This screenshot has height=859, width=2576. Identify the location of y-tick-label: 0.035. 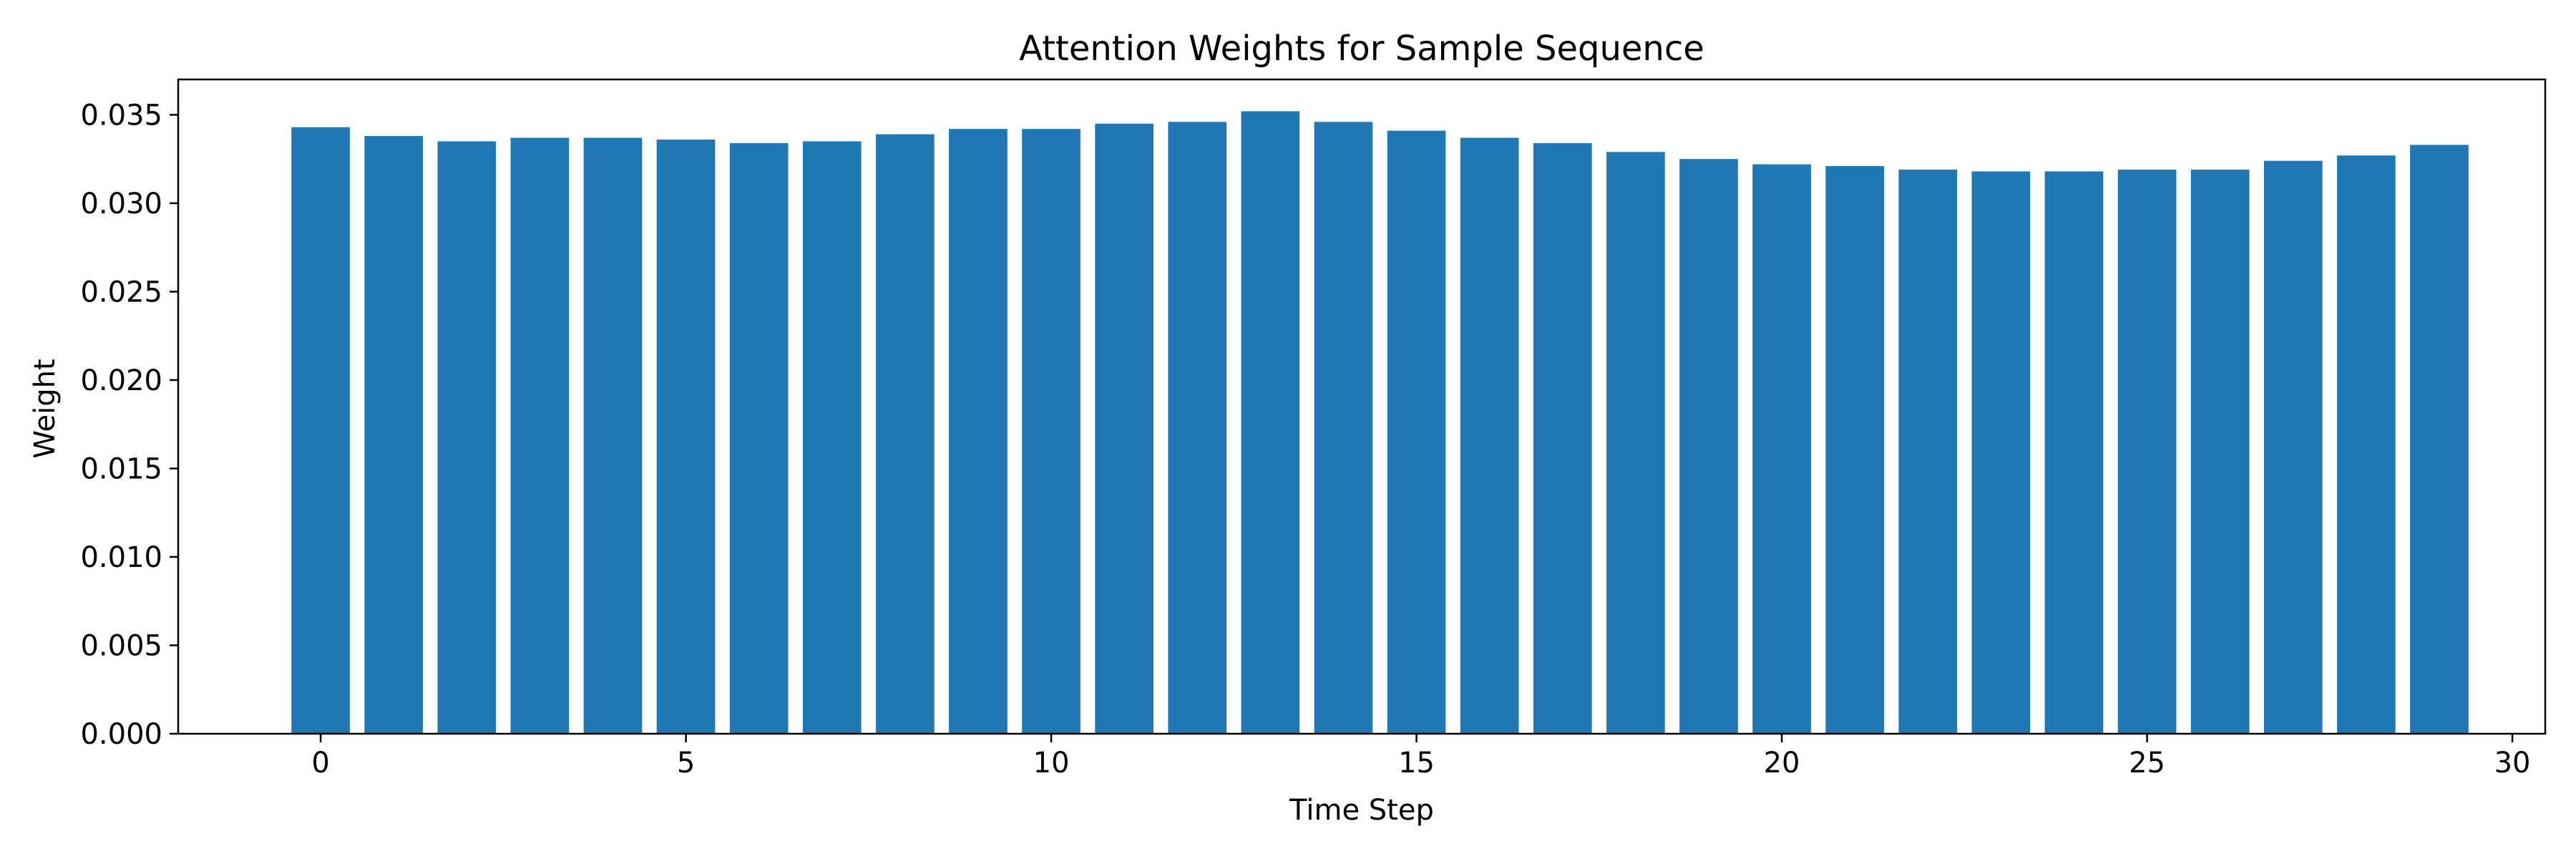
(121, 115).